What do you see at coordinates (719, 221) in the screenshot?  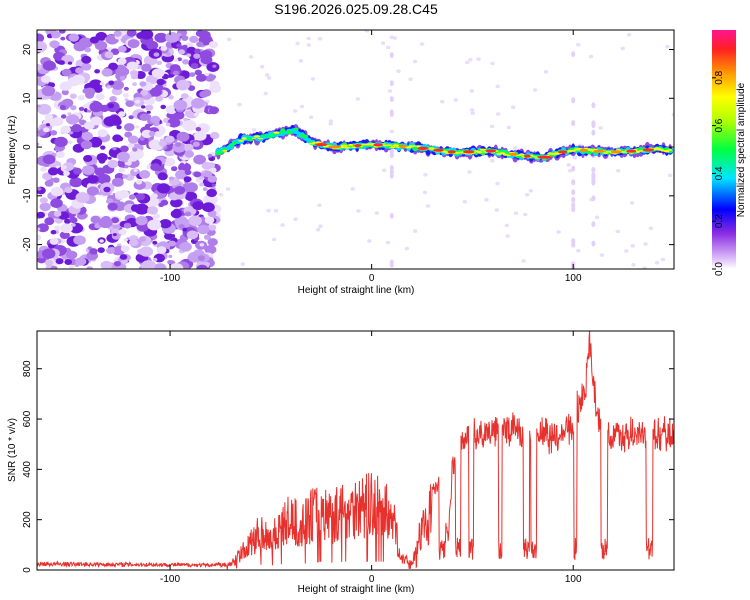 I see `colorbar-tick-label: 0.2` at bounding box center [719, 221].